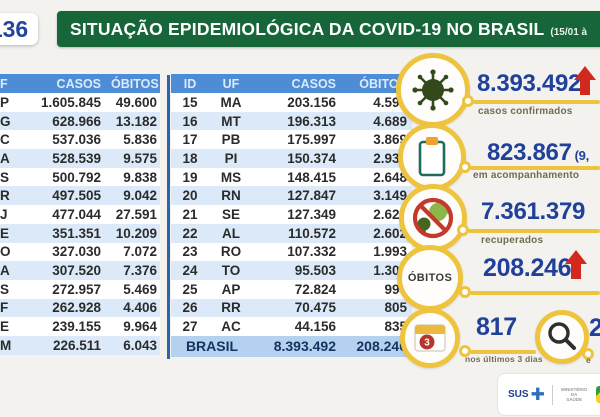 This screenshot has width=600, height=417. What do you see at coordinates (60, 102) in the screenshot?
I see `casos-cell: 1.605.845` at bounding box center [60, 102].